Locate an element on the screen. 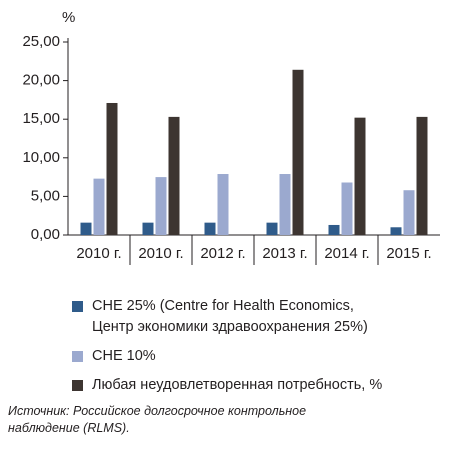 The image size is (453, 455). legend-item: CHE 10% is located at coordinates (257, 356).